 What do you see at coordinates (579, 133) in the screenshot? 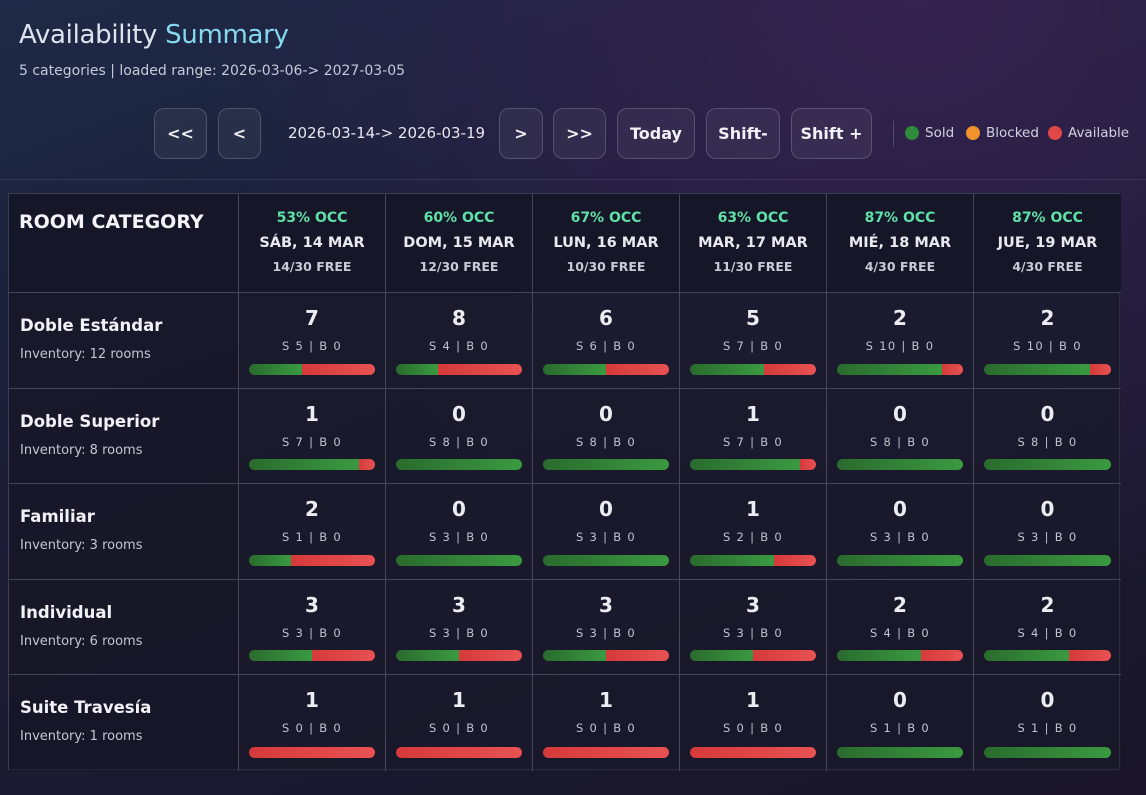
I see `last-page-button: >>` at bounding box center [579, 133].